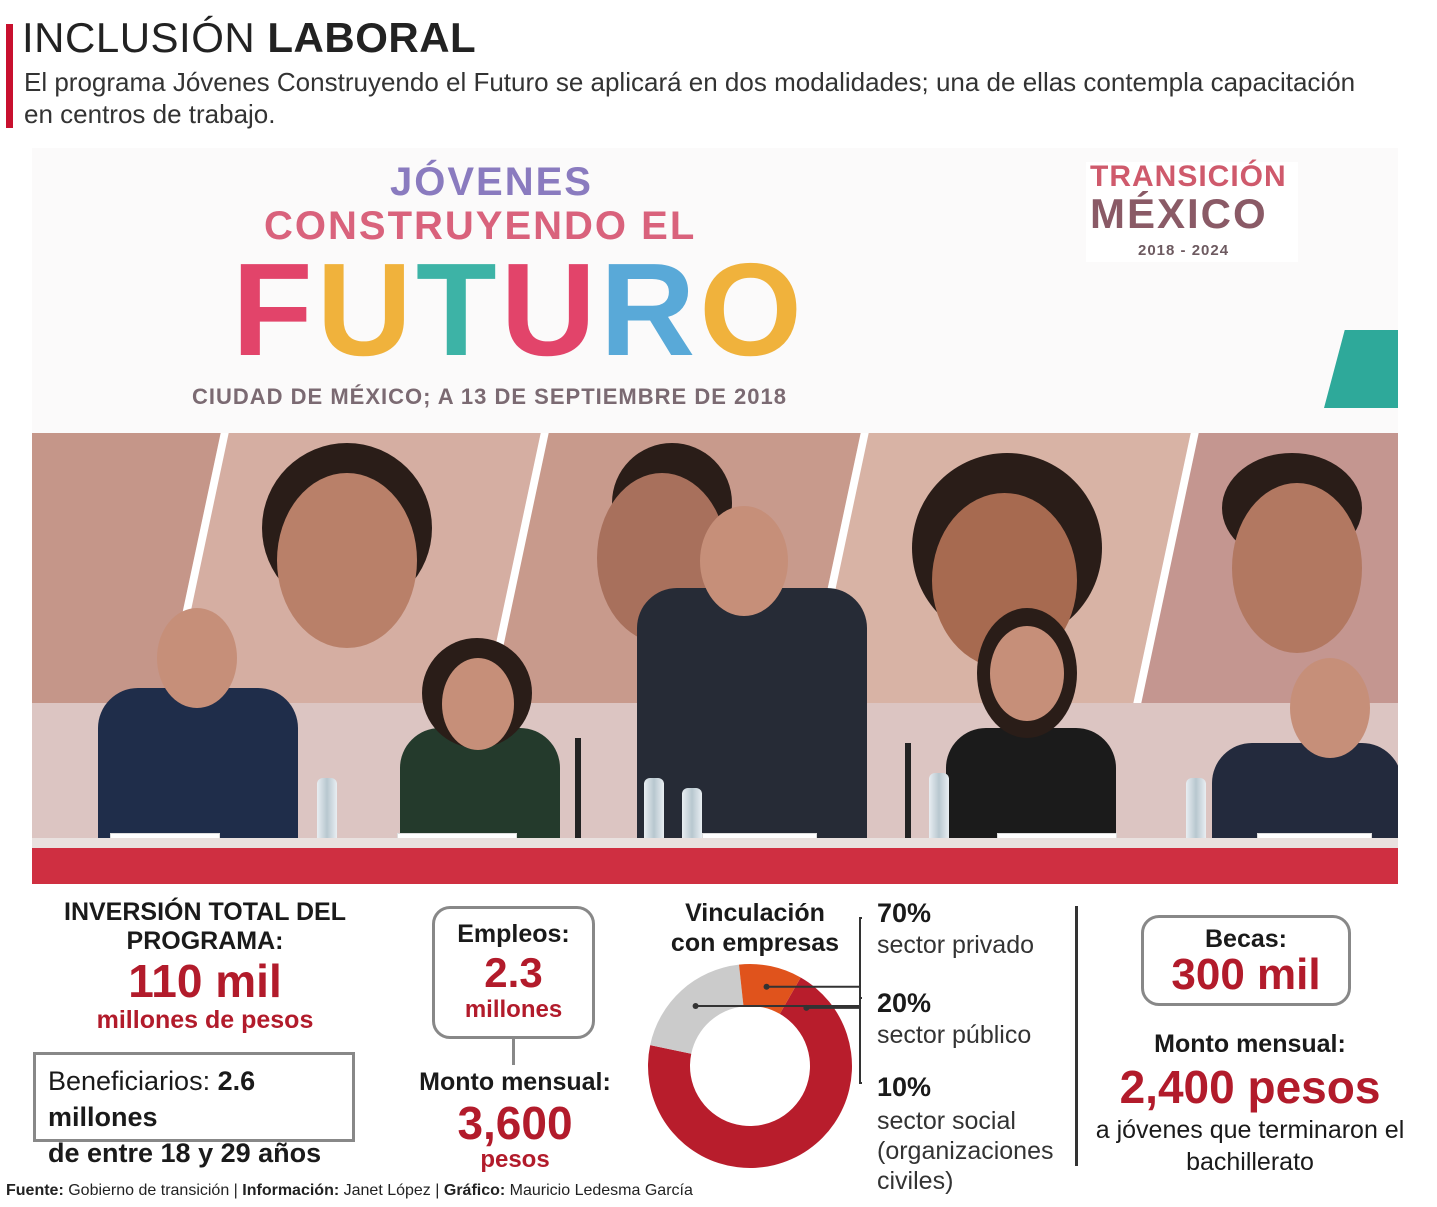 Image resolution: width=1437 pixels, height=1207 pixels. What do you see at coordinates (149, 1190) in the screenshot?
I see `source-value: Gobierno de transición` at bounding box center [149, 1190].